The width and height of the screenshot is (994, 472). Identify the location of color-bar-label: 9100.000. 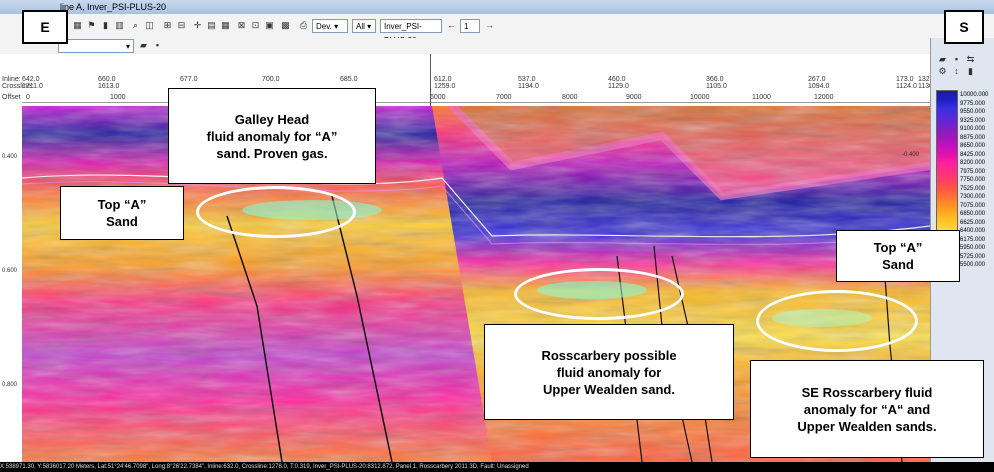
(973, 129).